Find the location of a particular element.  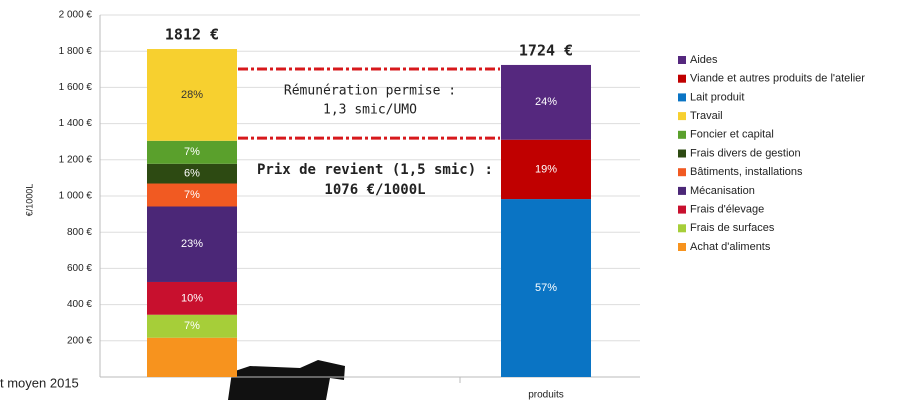

y-tick-label: 1 400 € is located at coordinates (76, 123).